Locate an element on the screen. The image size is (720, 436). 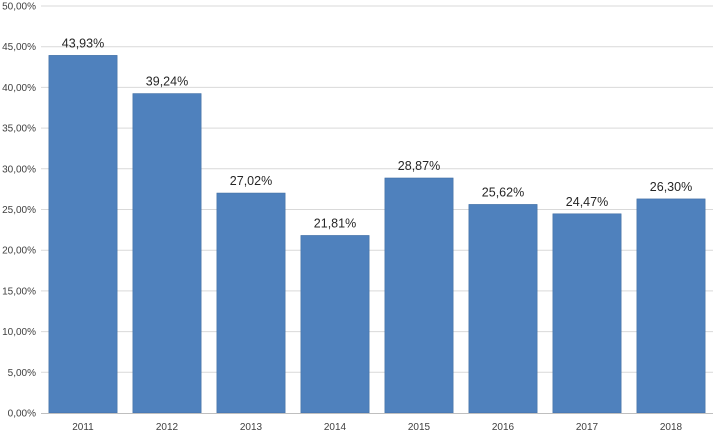
y-tick-label: 30,00% is located at coordinates (19, 169).